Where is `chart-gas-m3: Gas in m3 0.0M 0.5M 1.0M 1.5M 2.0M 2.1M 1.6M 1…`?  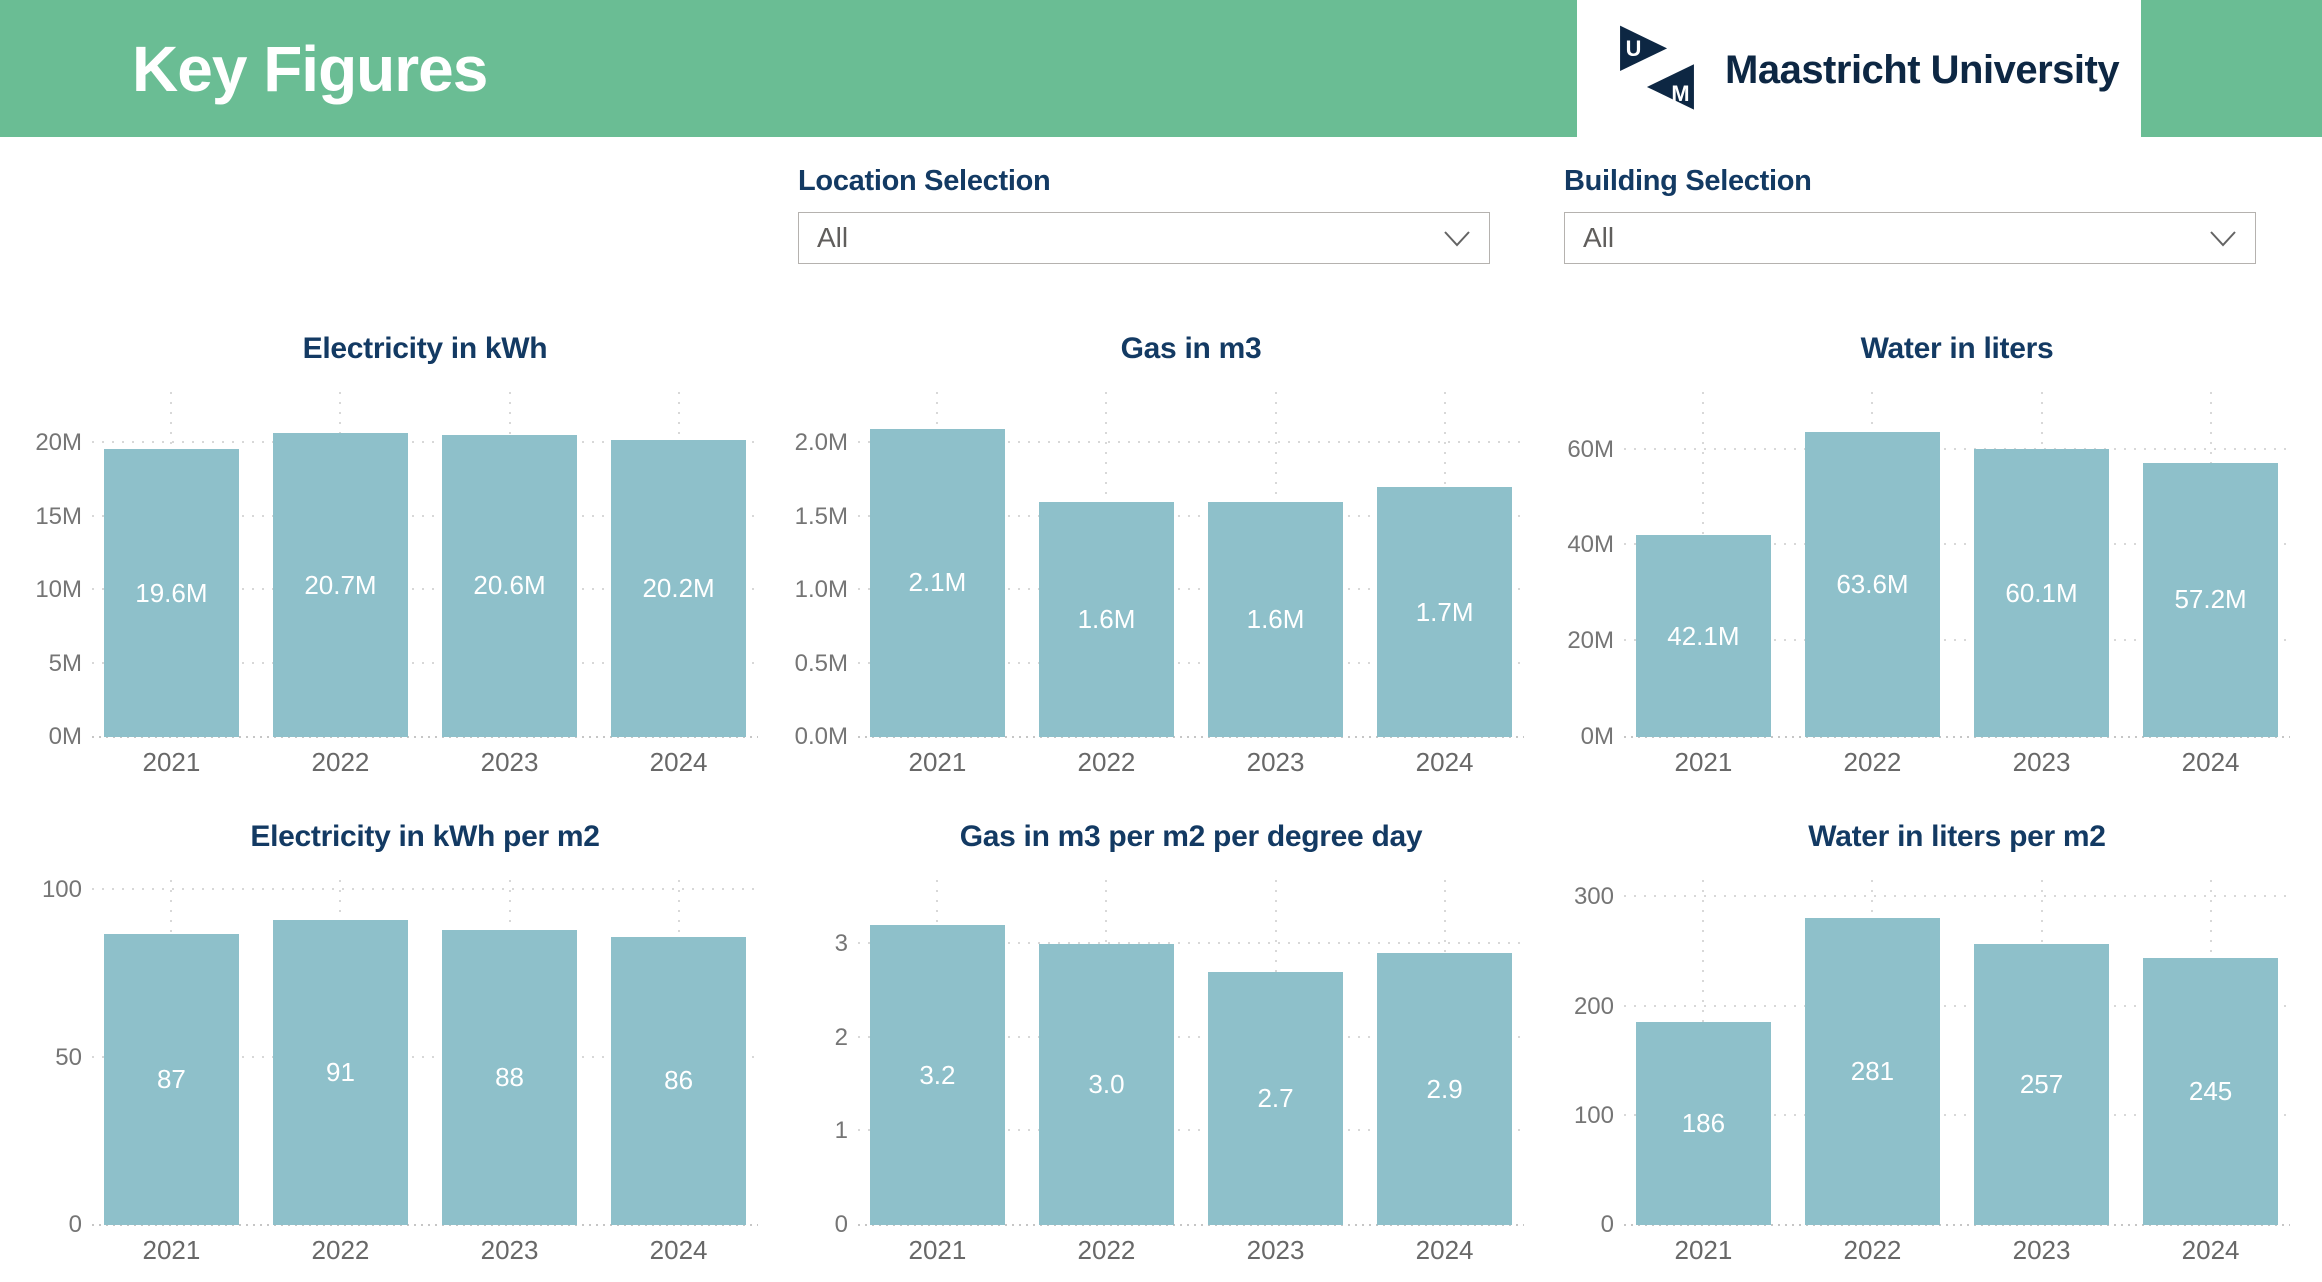
chart-gas-m3: Gas in m3 0.0M 0.5M 1.0M 1.5M 2.0M 2.1M 1.6M 1… is located at coordinates (1159, 554).